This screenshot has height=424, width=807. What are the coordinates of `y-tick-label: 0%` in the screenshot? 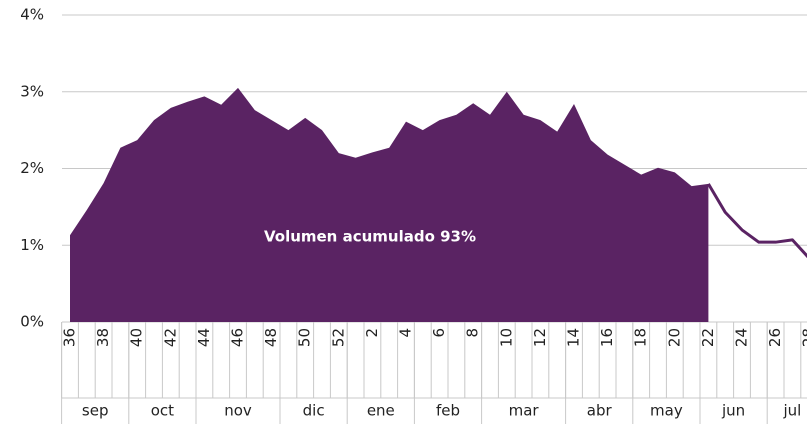 It's located at (32, 322).